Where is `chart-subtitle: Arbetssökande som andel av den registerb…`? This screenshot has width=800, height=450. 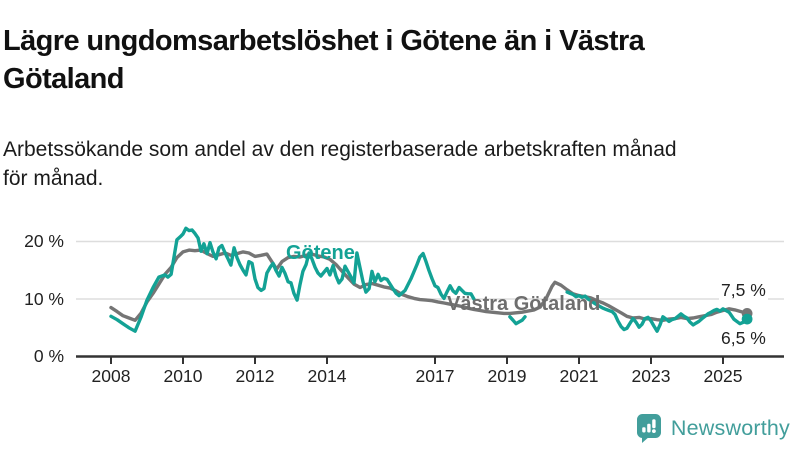
chart-subtitle: Arbetssökande som andel av den registerb… is located at coordinates (340, 164).